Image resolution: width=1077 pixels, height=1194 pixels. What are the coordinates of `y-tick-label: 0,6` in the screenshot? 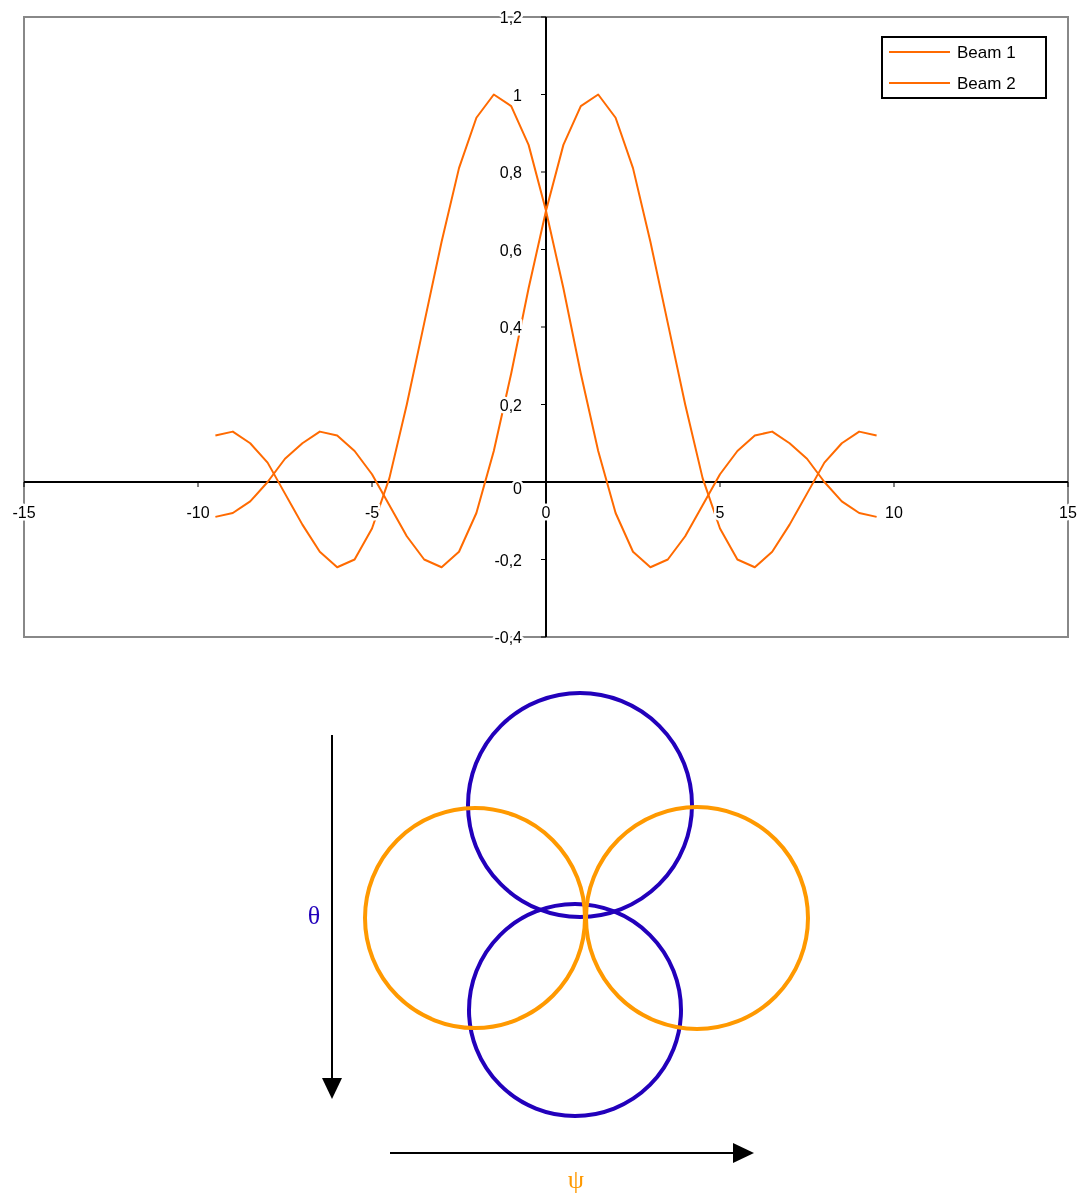 It's located at (511, 250).